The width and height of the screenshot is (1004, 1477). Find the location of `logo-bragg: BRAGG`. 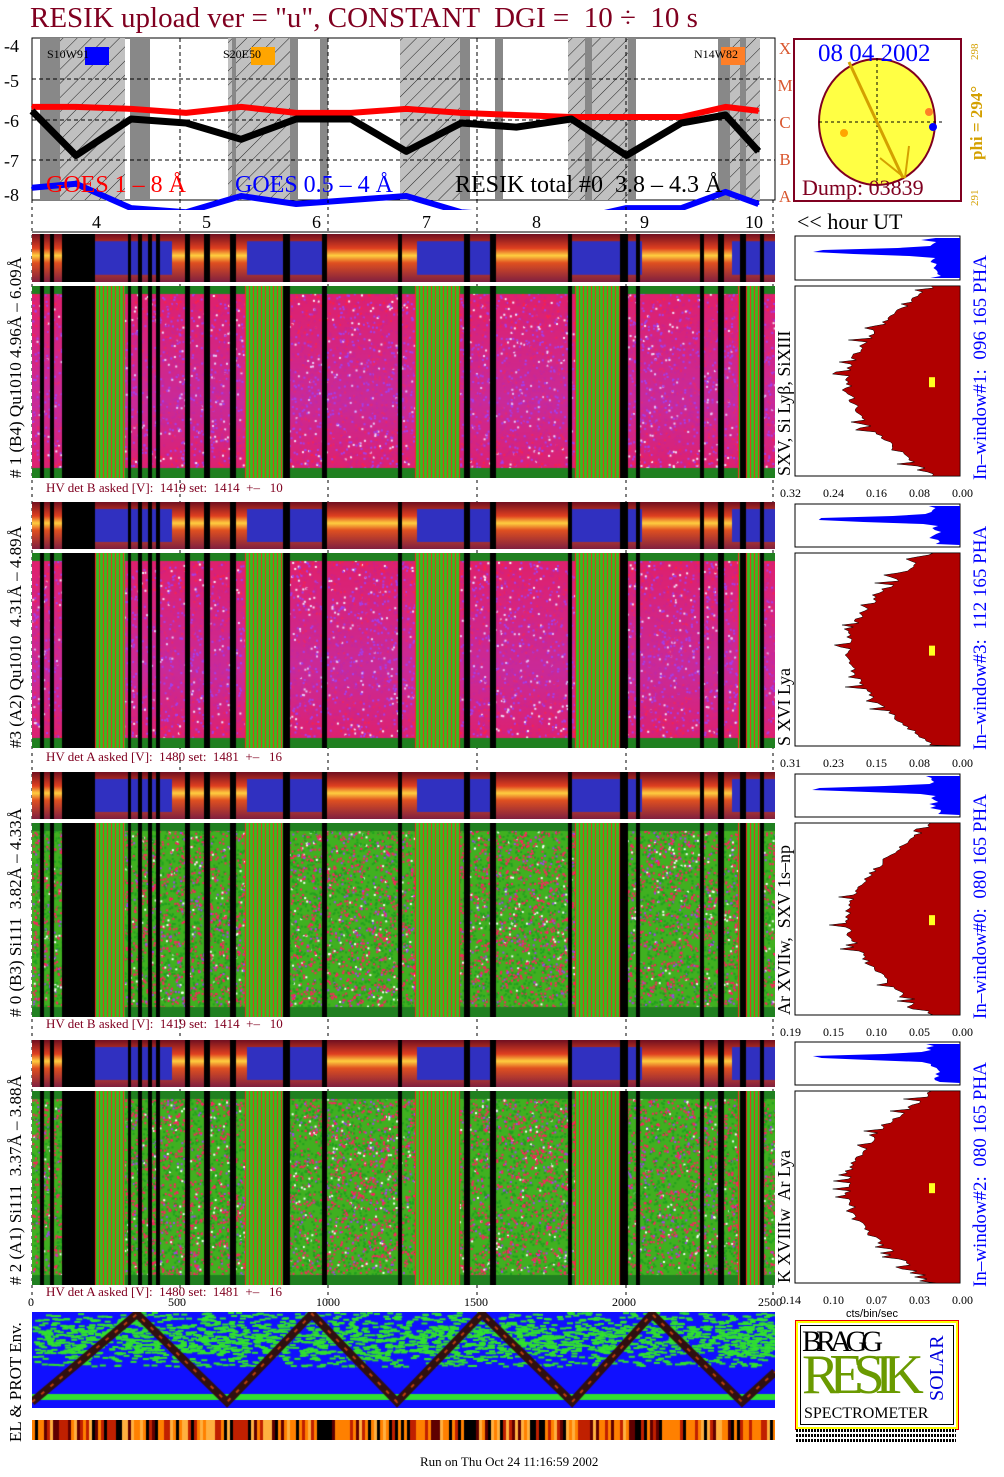

logo-bragg: BRAGG is located at coordinates (842, 1341).